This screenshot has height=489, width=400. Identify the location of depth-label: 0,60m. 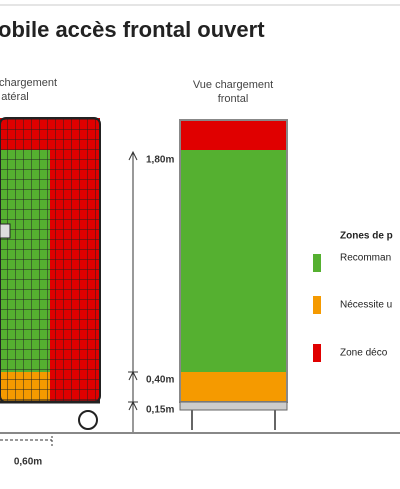
(28, 462).